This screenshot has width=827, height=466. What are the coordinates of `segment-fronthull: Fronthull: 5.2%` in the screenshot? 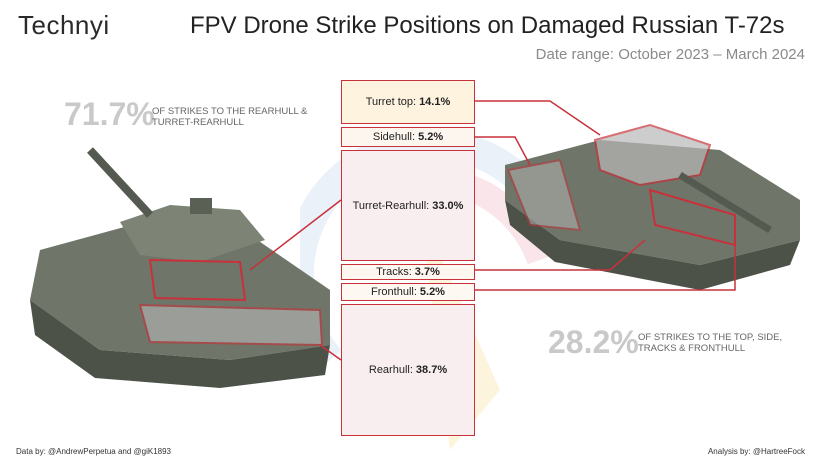 It's located at (408, 292).